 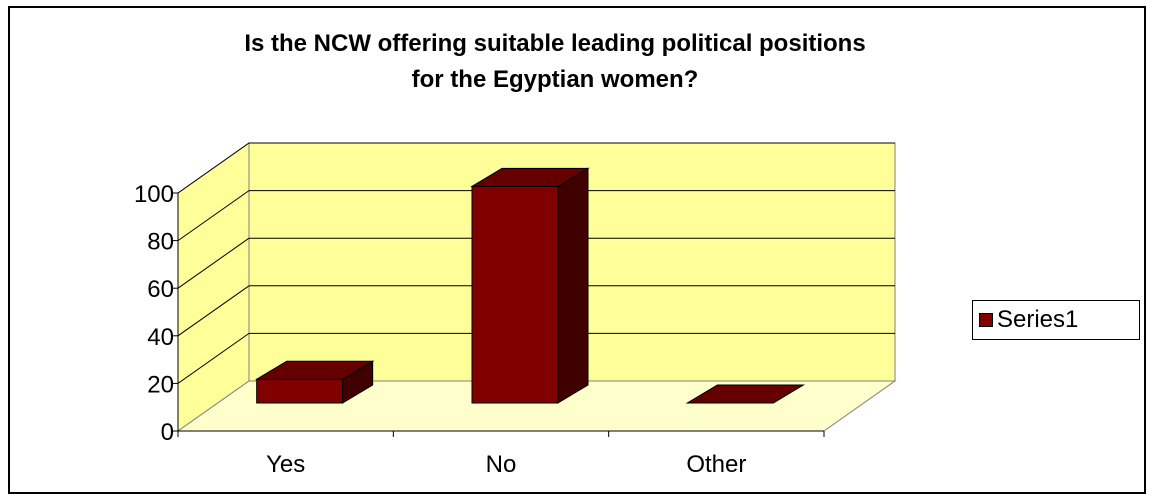 I want to click on y-tick-label-20: 20, so click(x=160, y=384).